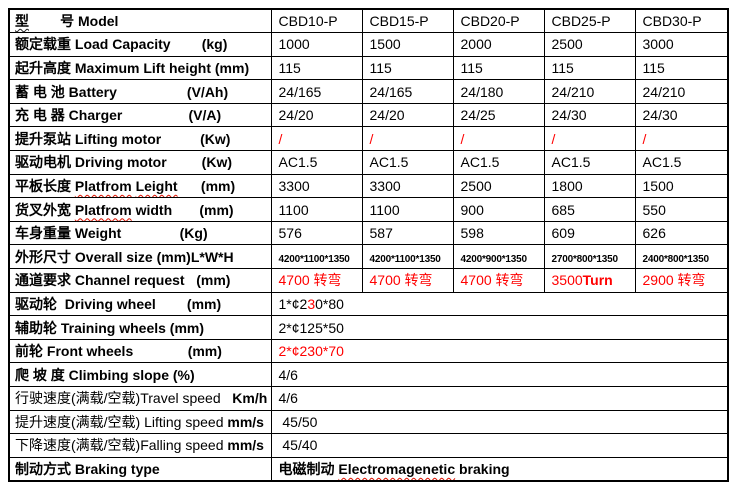  I want to click on load-capacity-value-cbd15-p: 1500, so click(407, 44).